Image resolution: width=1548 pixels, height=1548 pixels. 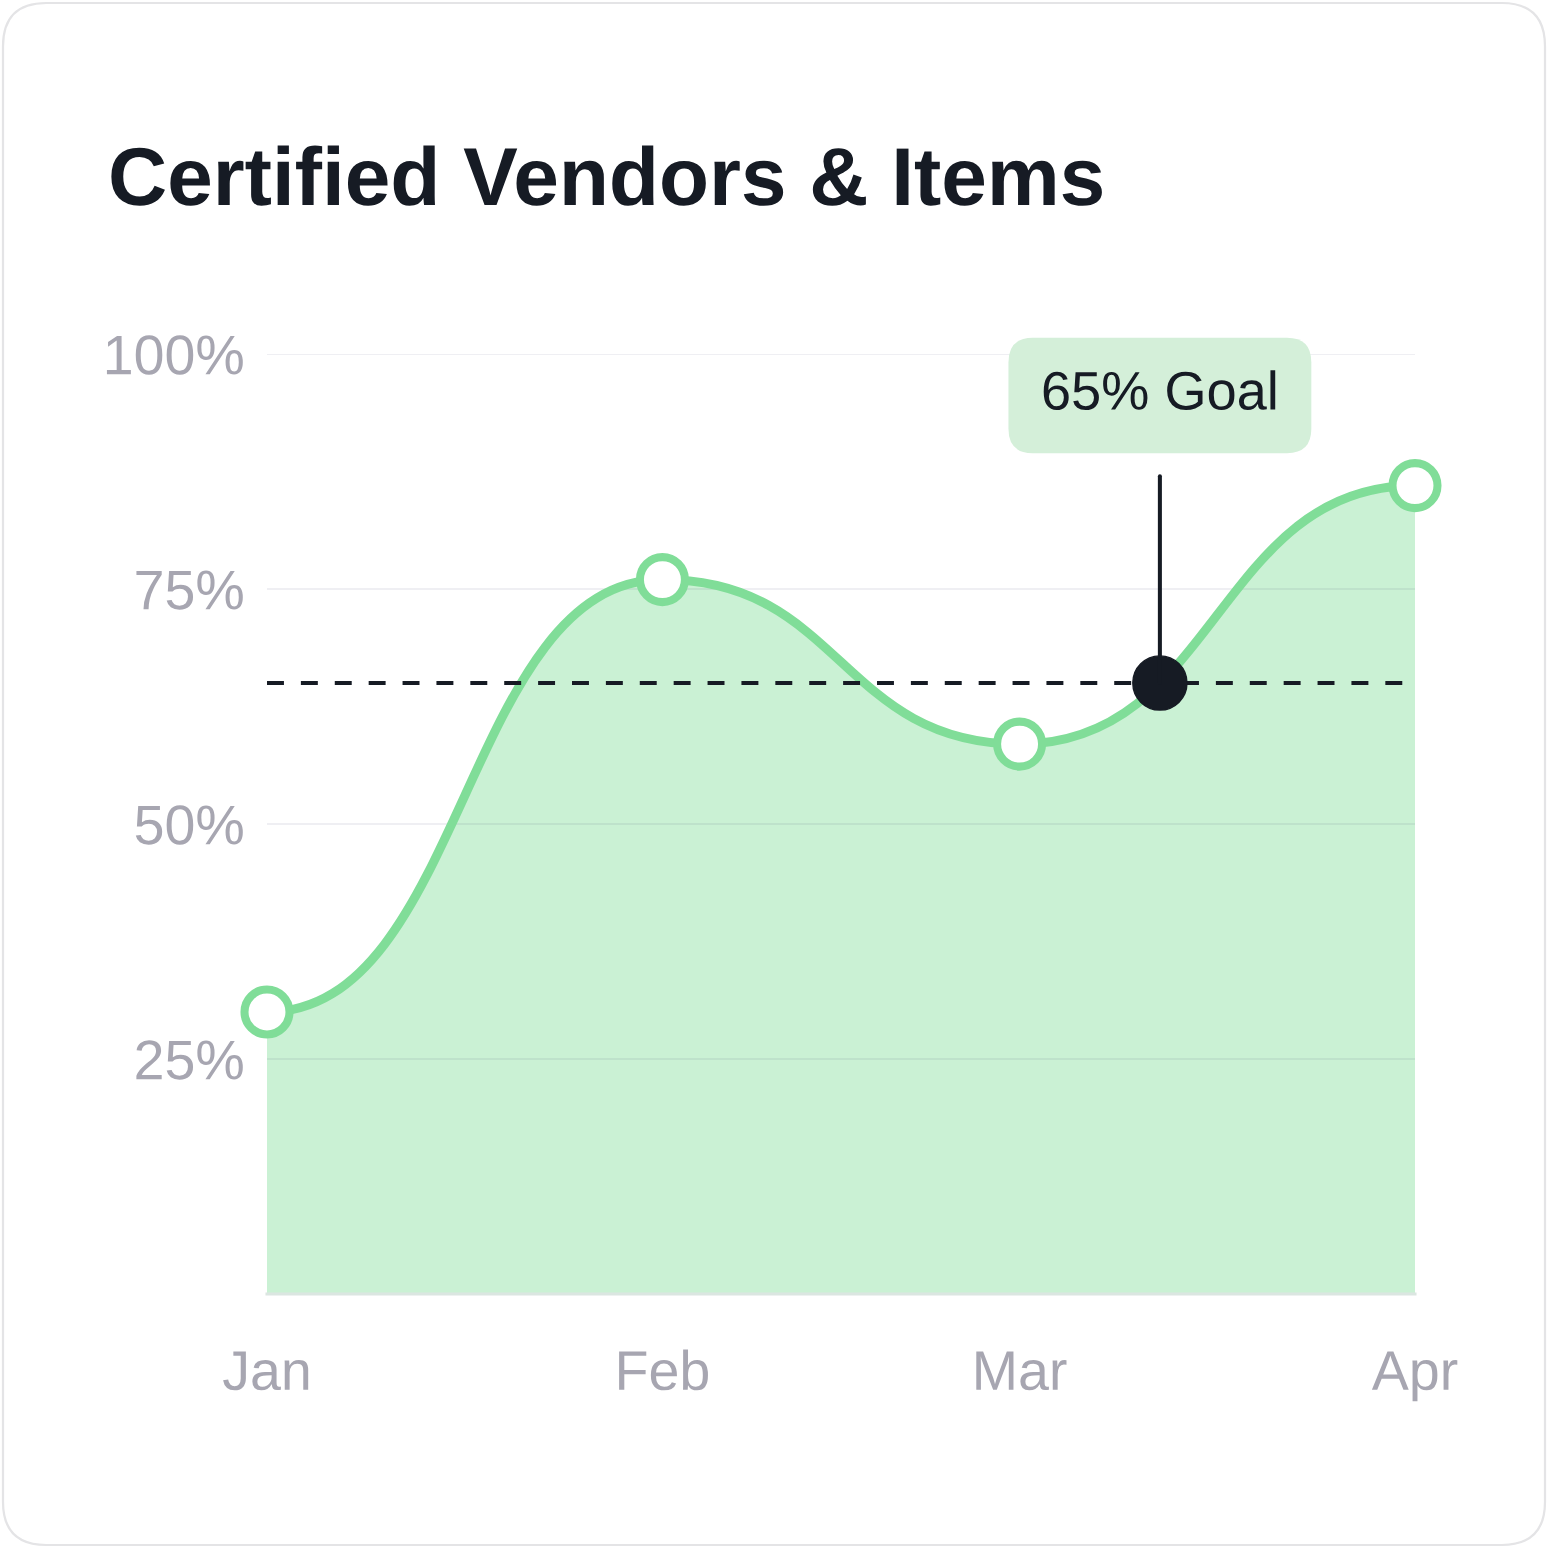 What do you see at coordinates (189, 590) in the screenshot?
I see `y-tick-label: 75%` at bounding box center [189, 590].